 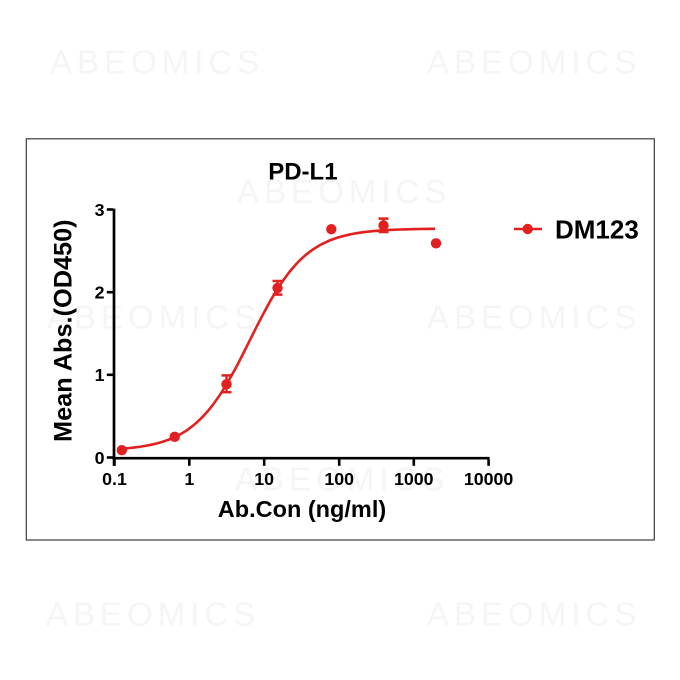 I want to click on svg-text: DM123, so click(x=597, y=230).